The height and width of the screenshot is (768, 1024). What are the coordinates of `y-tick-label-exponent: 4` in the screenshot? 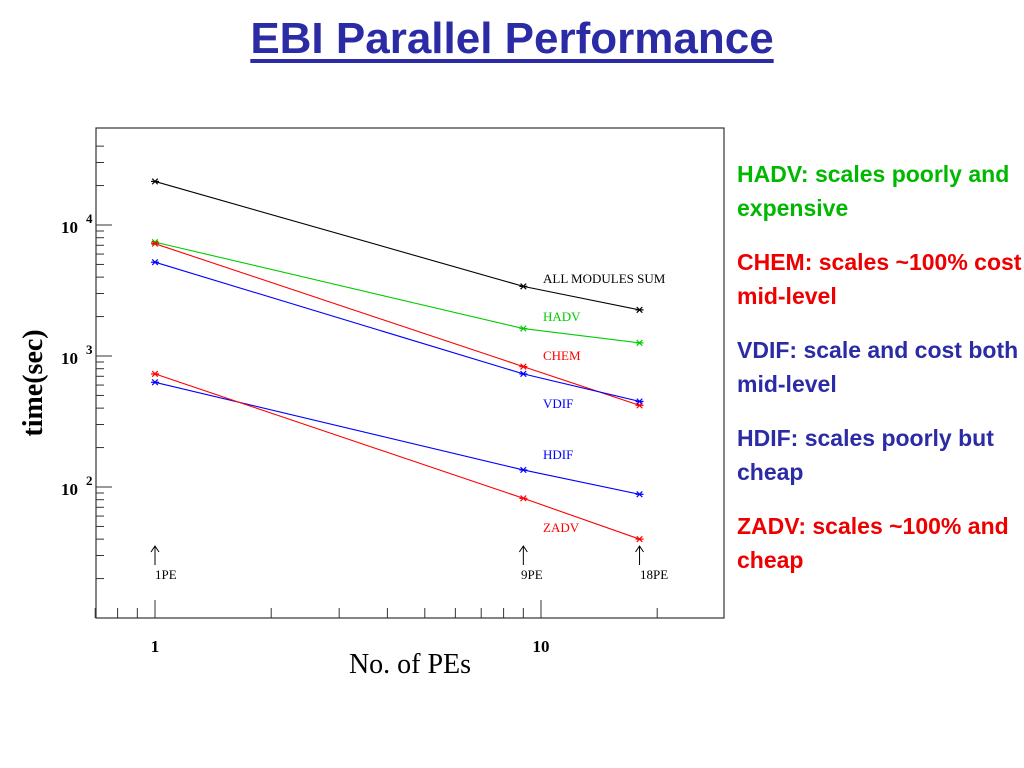 It's located at (89, 218).